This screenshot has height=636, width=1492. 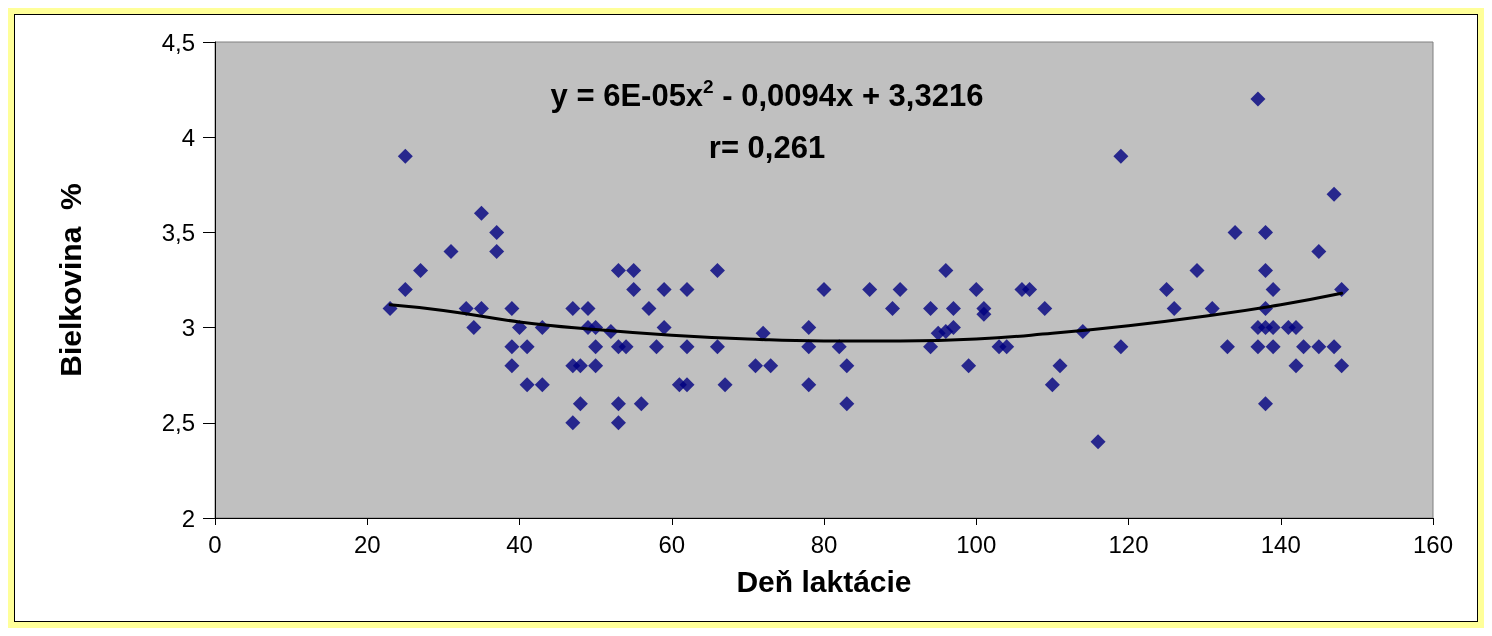 What do you see at coordinates (188, 518) in the screenshot?
I see `y-tick-label: 2` at bounding box center [188, 518].